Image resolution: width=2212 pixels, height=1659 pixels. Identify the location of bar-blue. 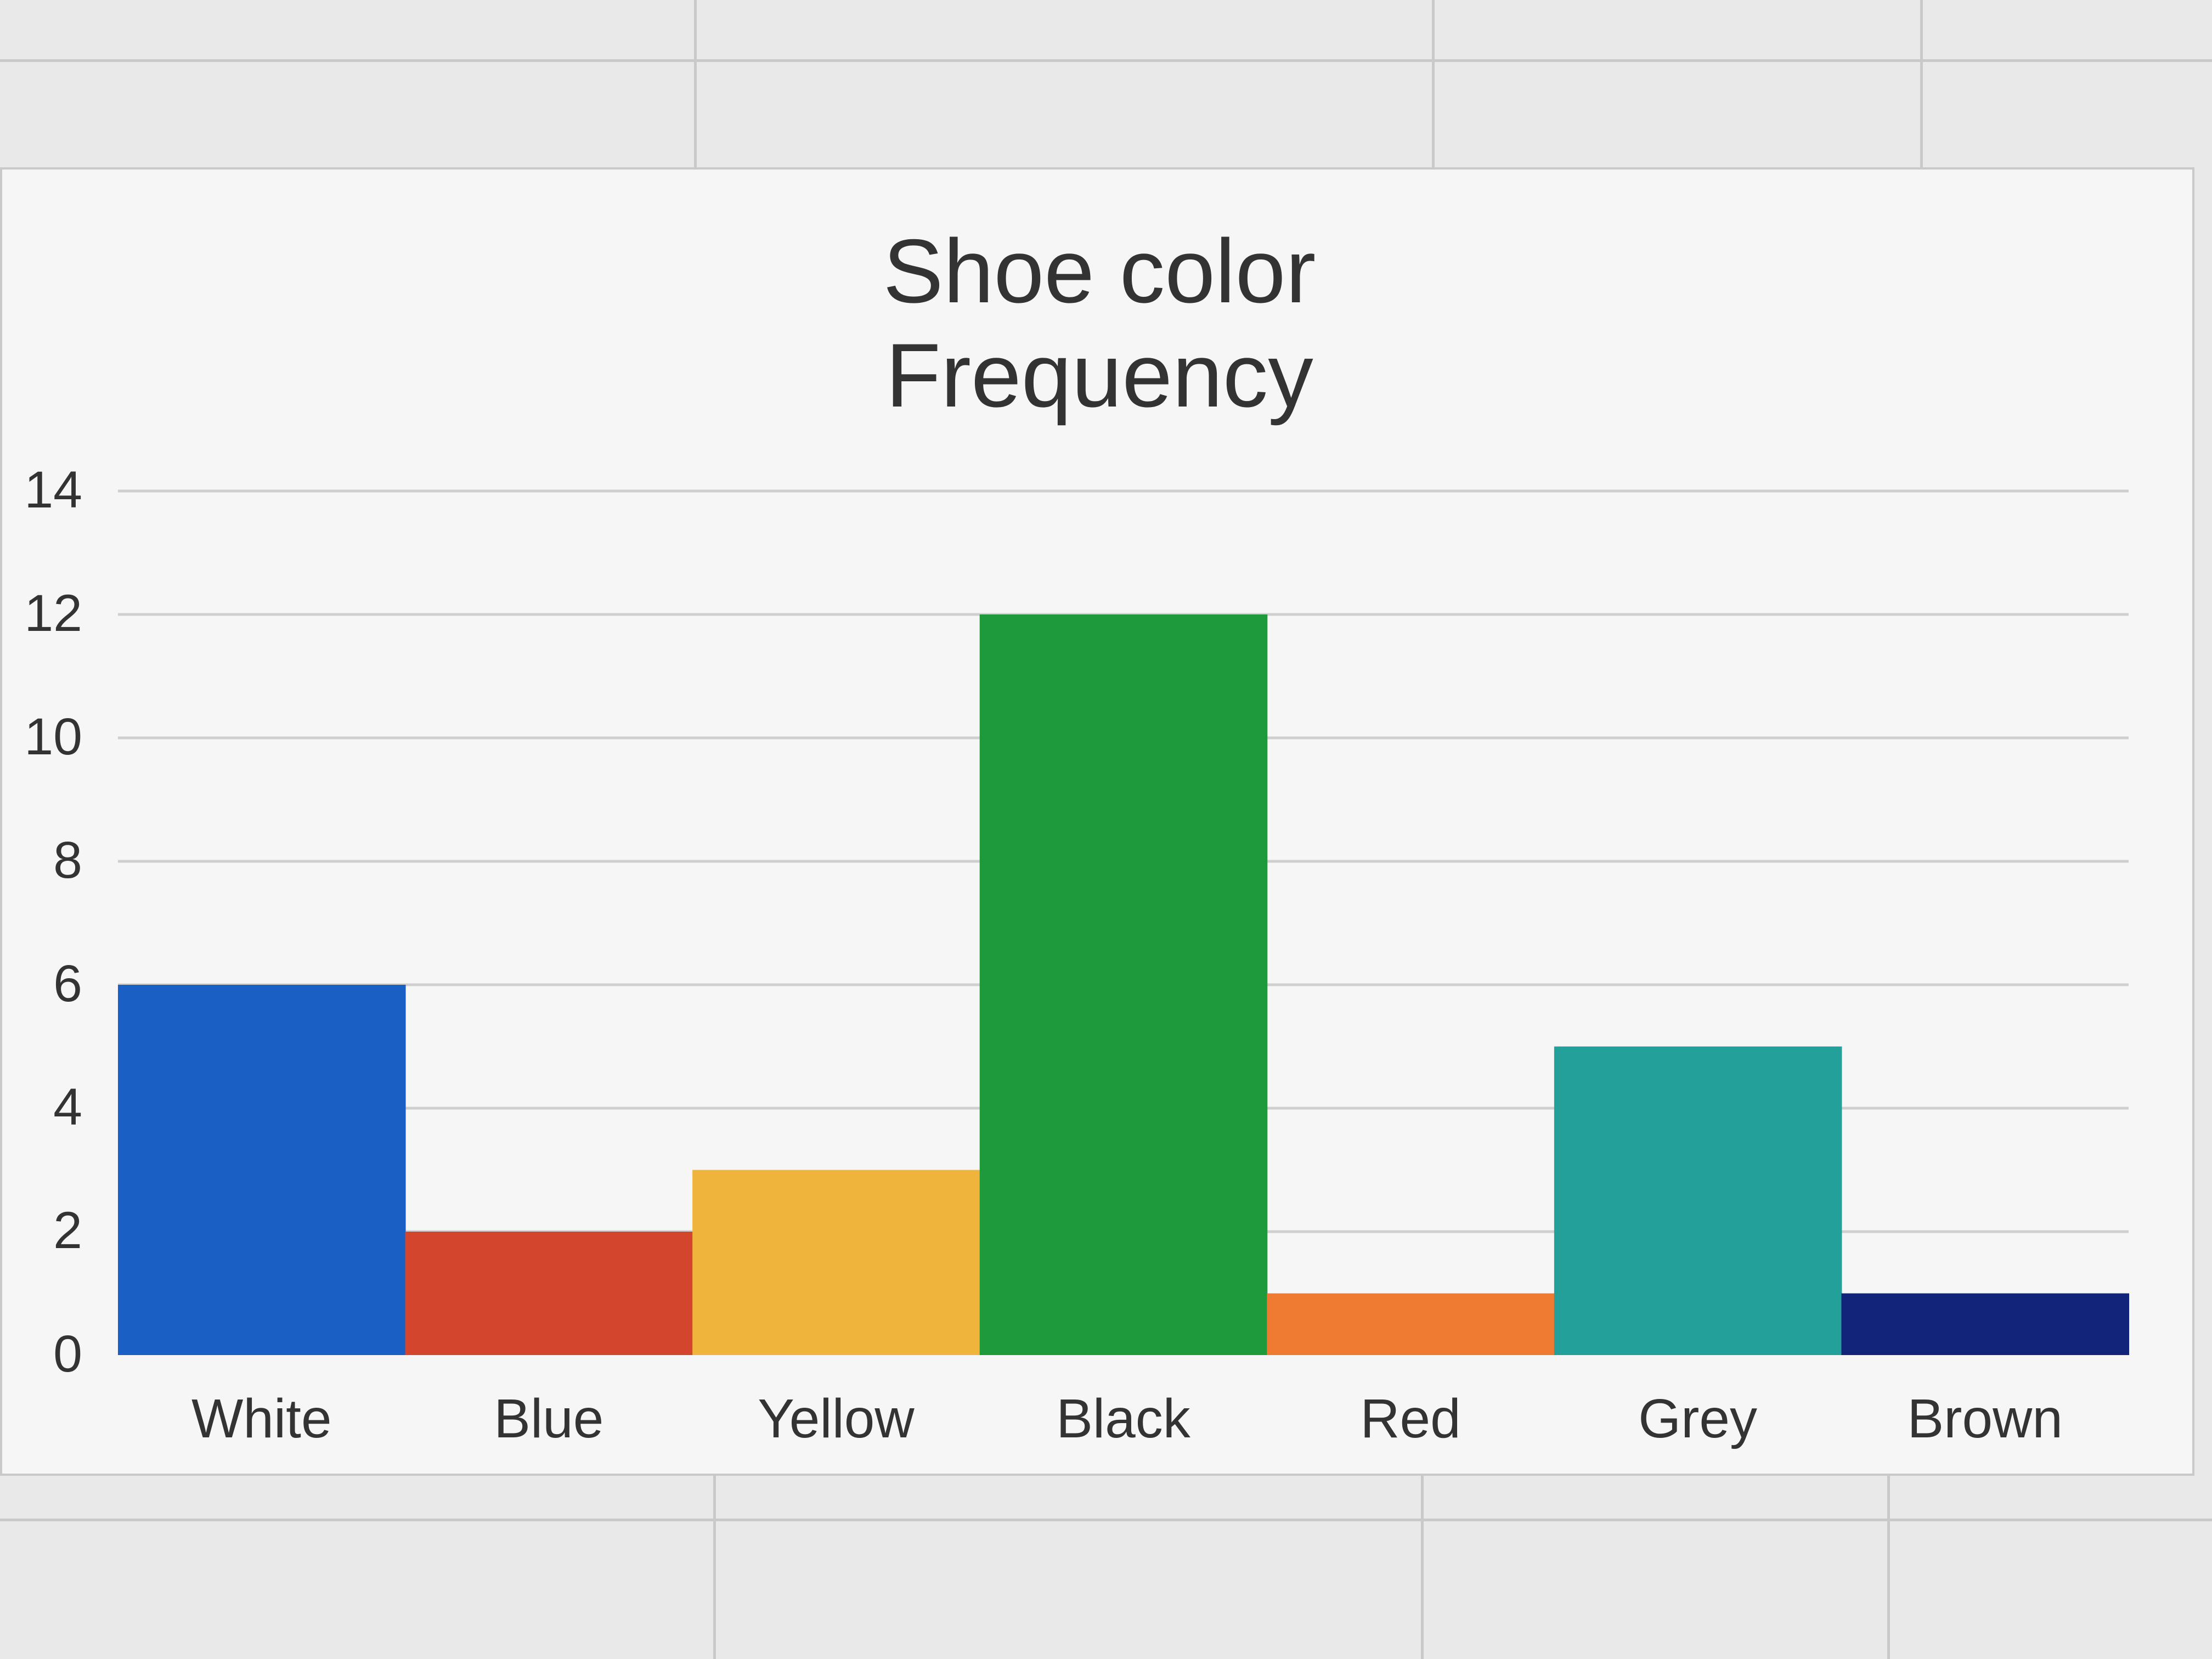
(549, 1293).